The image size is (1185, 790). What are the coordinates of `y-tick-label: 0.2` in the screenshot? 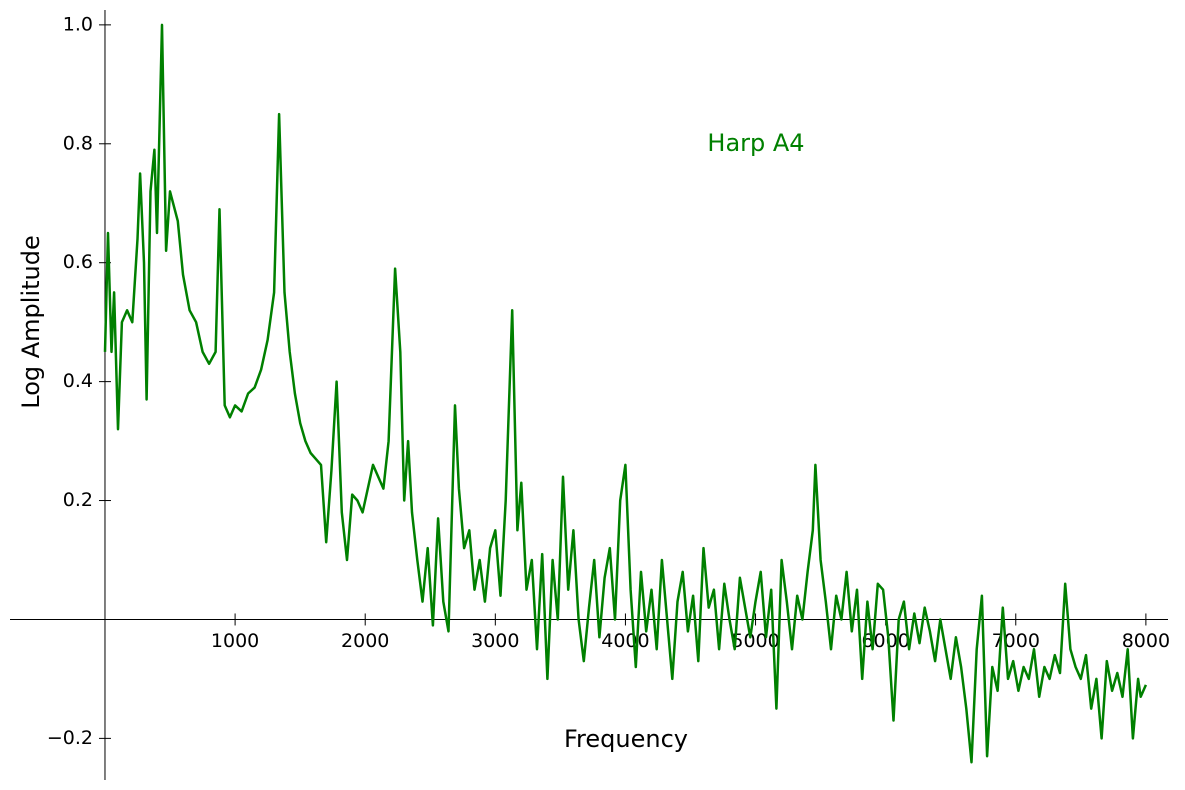 It's located at (78, 500).